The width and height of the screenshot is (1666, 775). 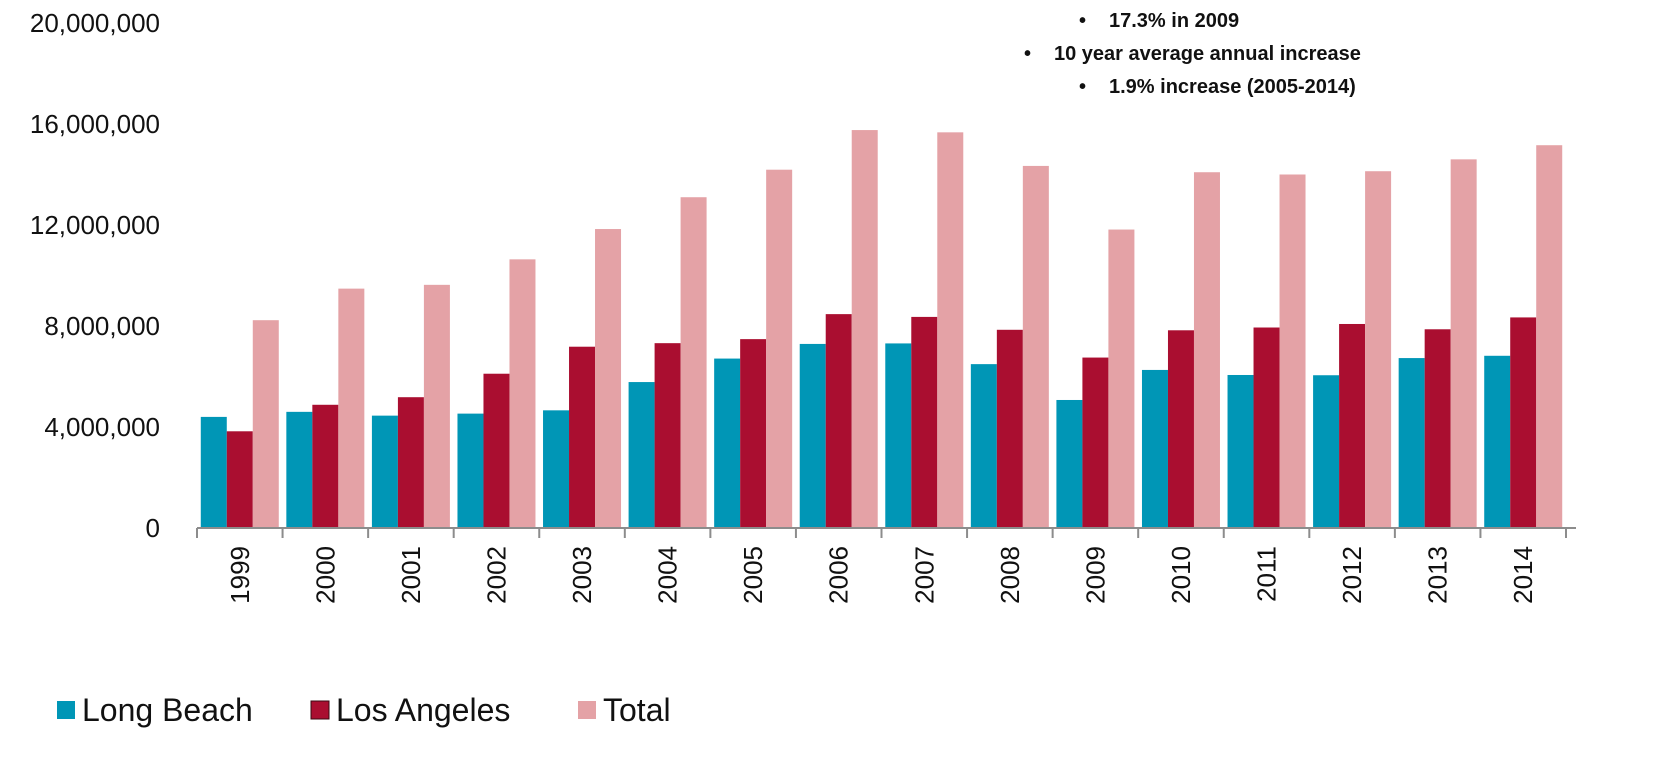 What do you see at coordinates (727, 443) in the screenshot?
I see `bar-long-beach-2005` at bounding box center [727, 443].